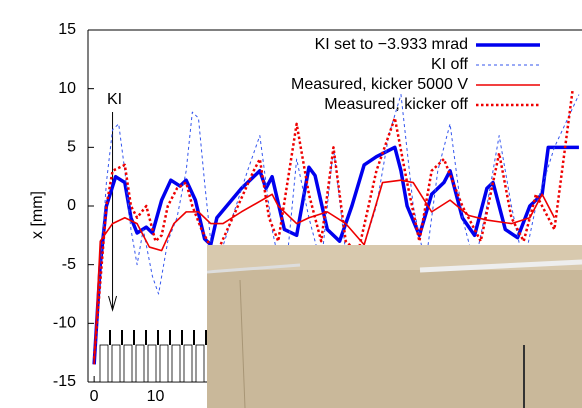  What do you see at coordinates (391, 44) in the screenshot?
I see `legend-label: KI set to −3.933 mrad` at bounding box center [391, 44].